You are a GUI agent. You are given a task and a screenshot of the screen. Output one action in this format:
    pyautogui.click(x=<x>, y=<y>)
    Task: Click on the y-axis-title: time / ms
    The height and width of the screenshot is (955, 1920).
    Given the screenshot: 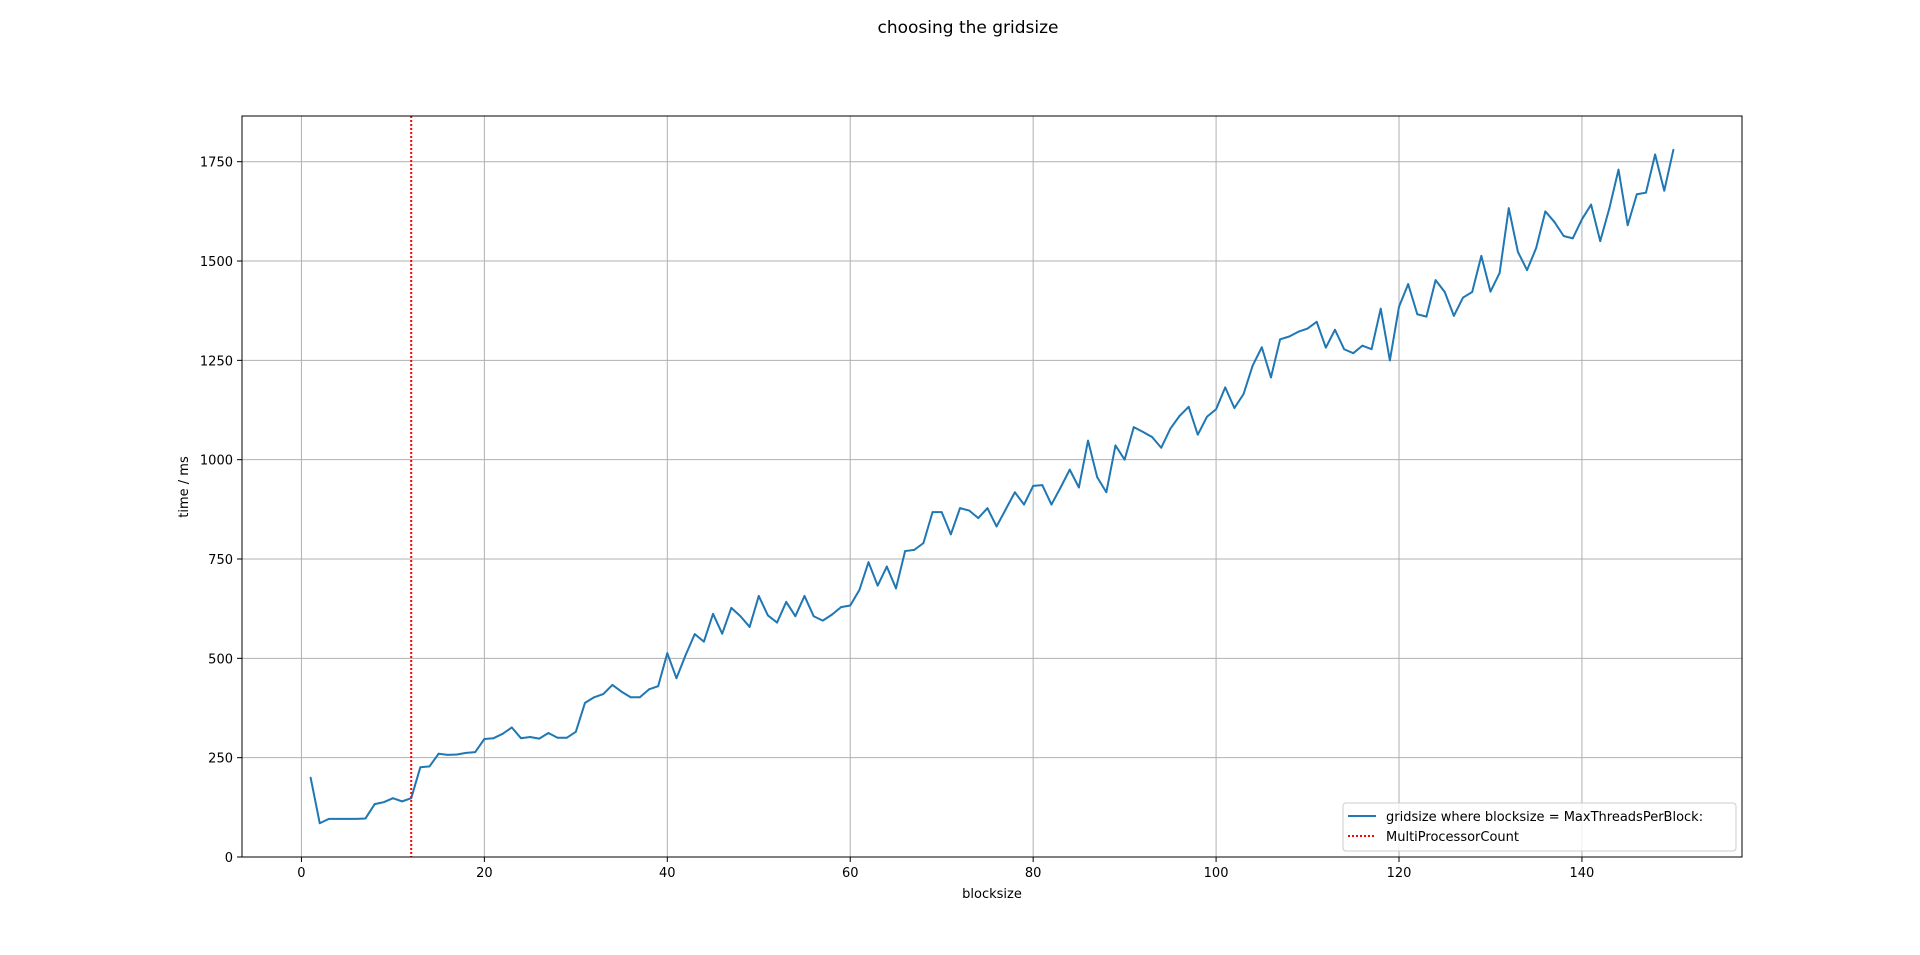 What is the action you would take?
    pyautogui.click(x=184, y=487)
    